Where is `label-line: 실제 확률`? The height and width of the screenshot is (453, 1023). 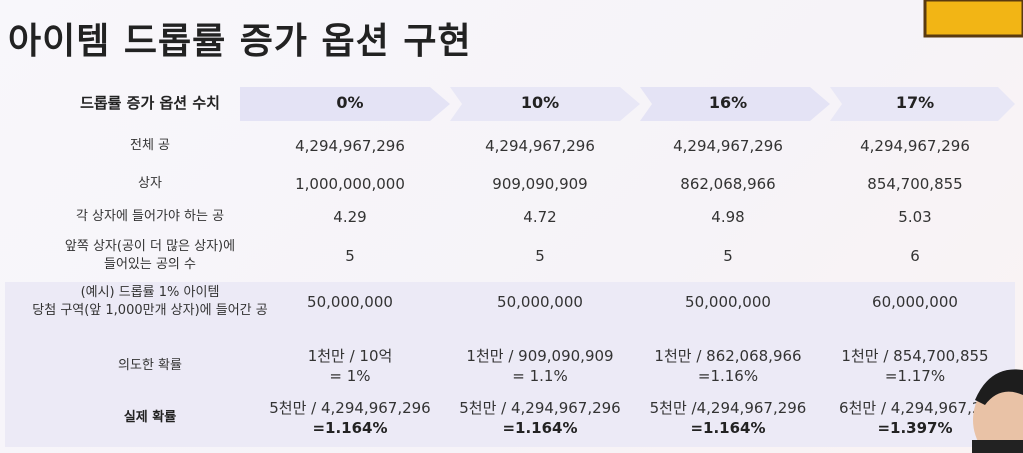 label-line: 실제 확률 is located at coordinates (150, 417).